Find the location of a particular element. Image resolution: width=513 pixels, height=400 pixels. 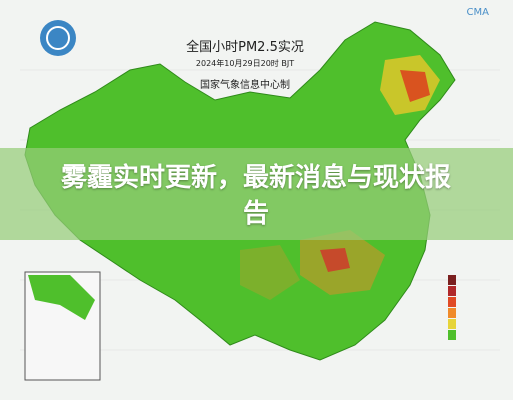

brand: CMA is located at coordinates (477, 12).